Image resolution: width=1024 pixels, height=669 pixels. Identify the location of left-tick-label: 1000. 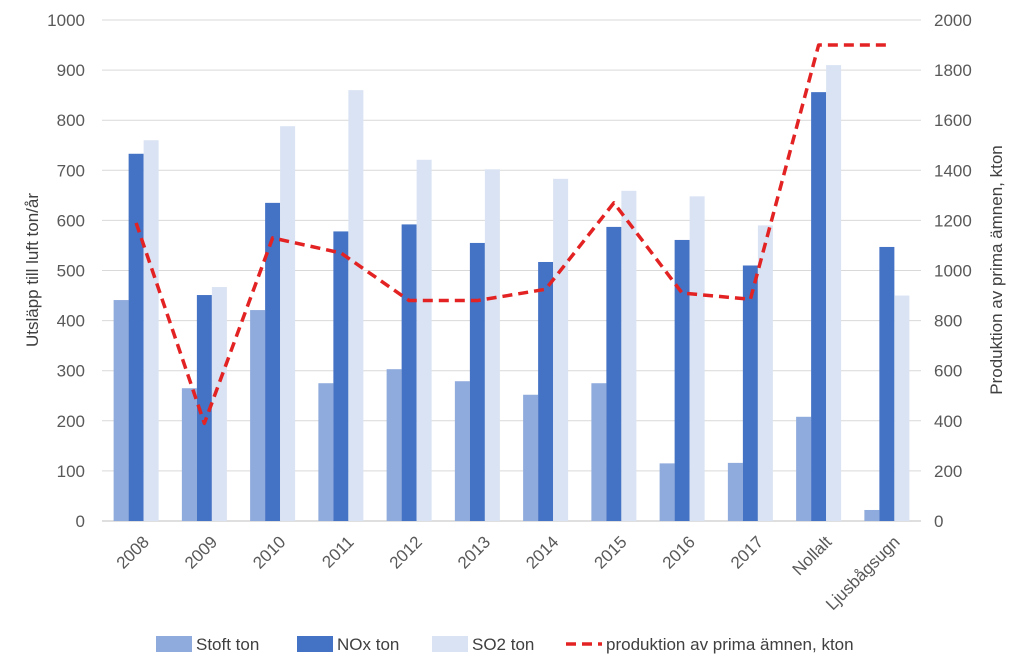
(66, 20).